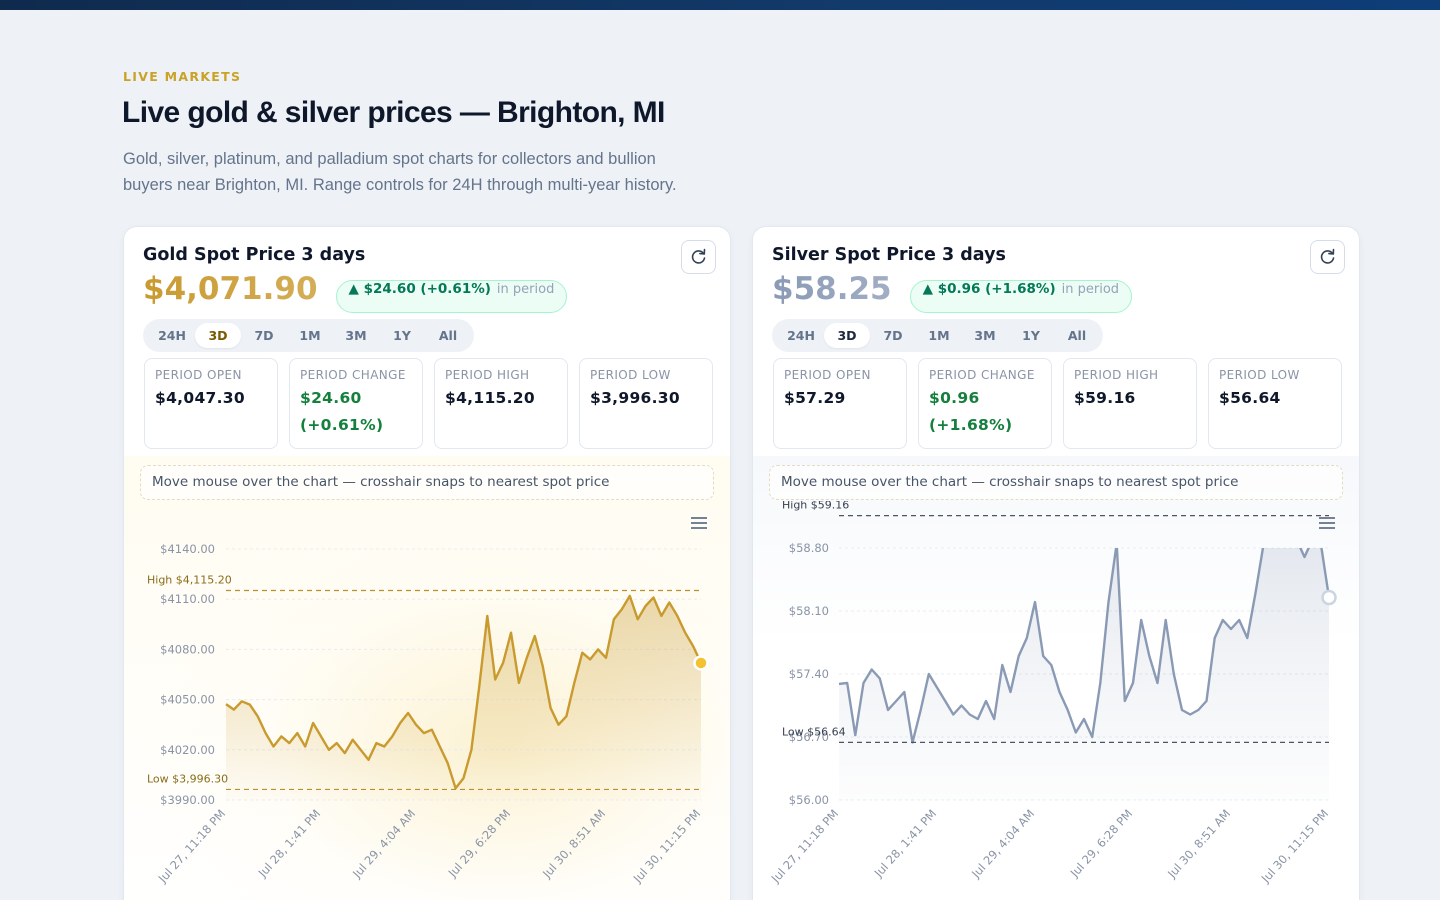 This screenshot has width=1440, height=900. I want to click on stat-box: PERIOD OPEN $4,047.30, so click(211, 403).